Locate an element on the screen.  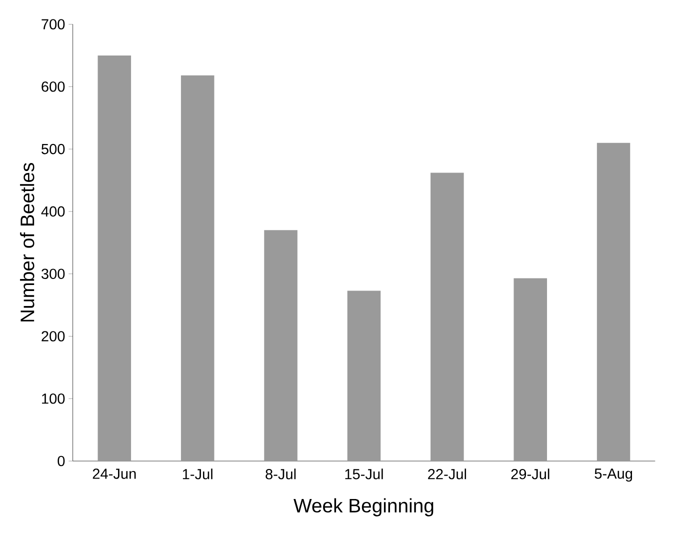
y-axis-title: Number of Beetles is located at coordinates (27, 242).